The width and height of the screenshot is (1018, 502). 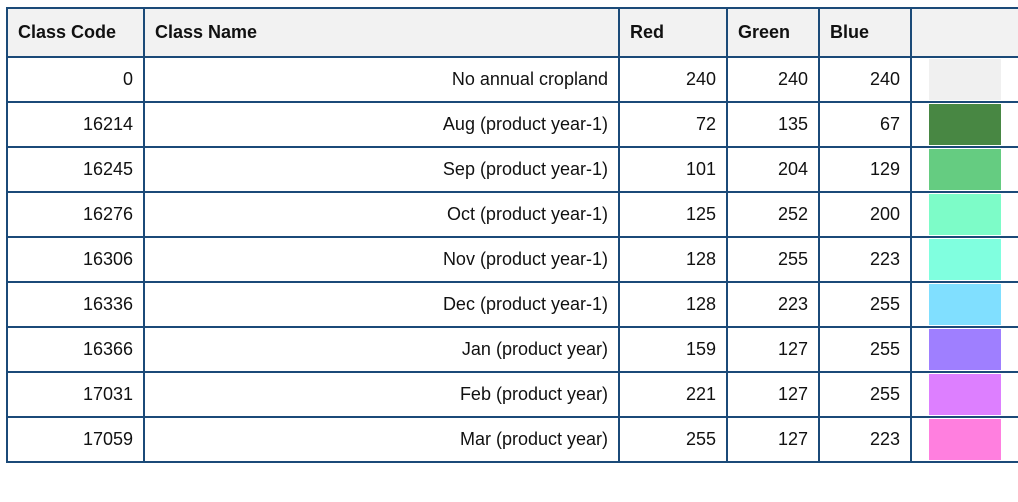 I want to click on cell-red: 159, so click(x=673, y=349).